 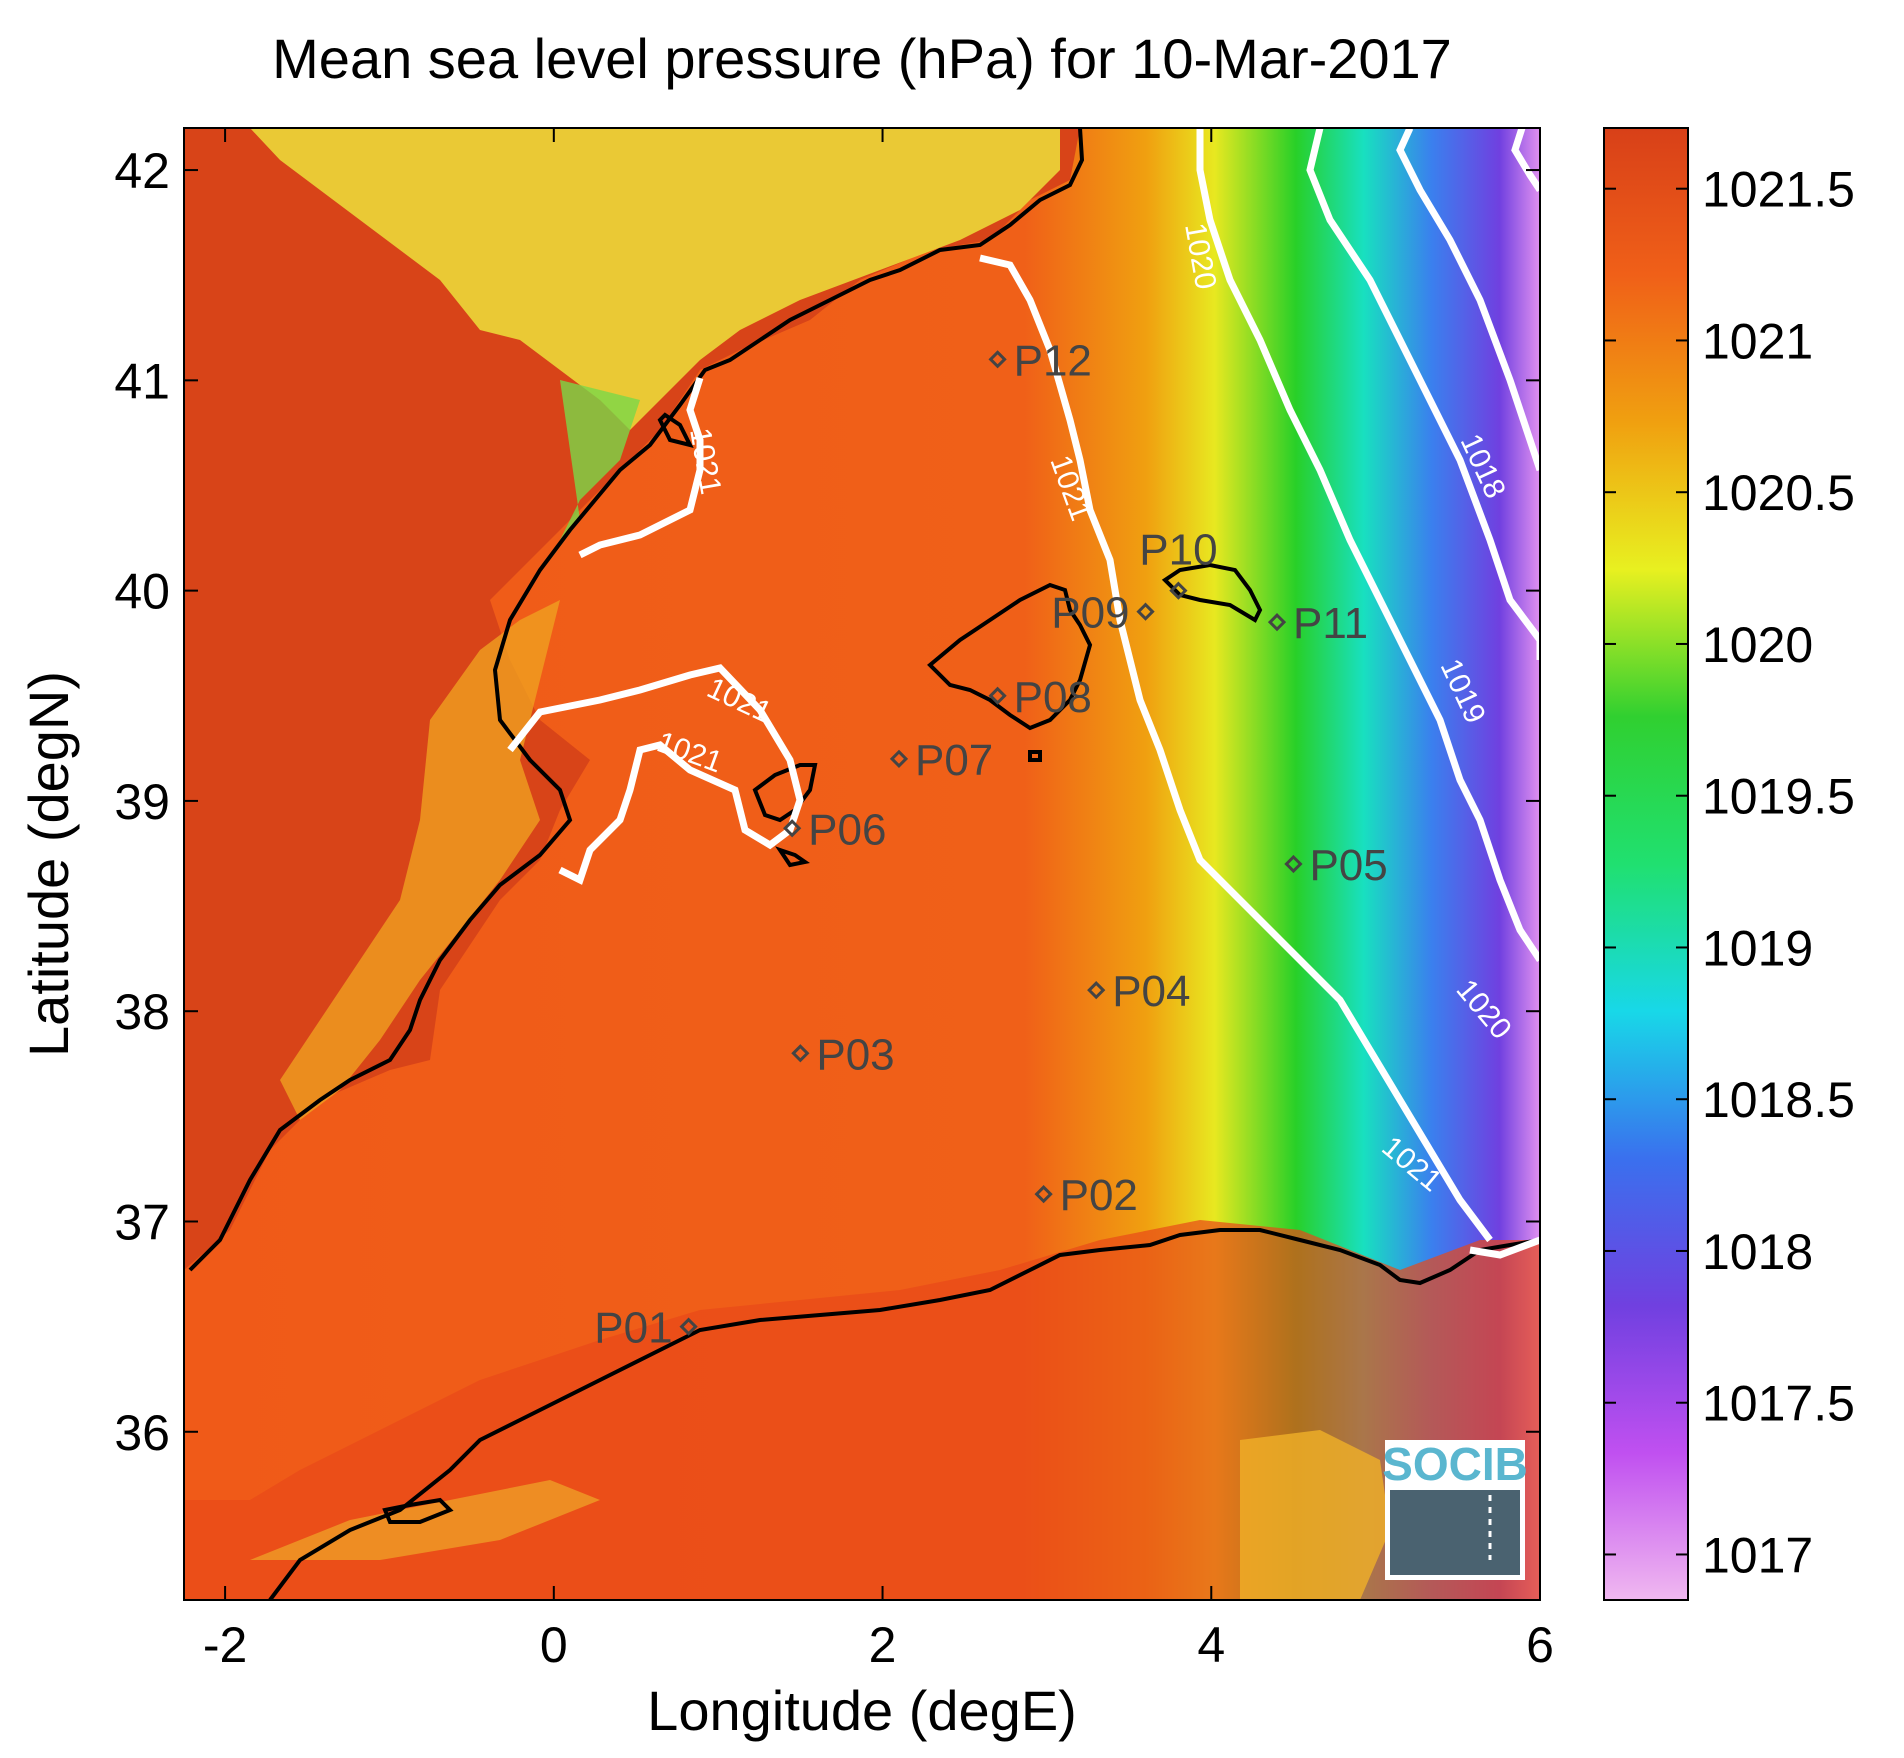 What do you see at coordinates (595, 470) in the screenshot?
I see `highlands-green` at bounding box center [595, 470].